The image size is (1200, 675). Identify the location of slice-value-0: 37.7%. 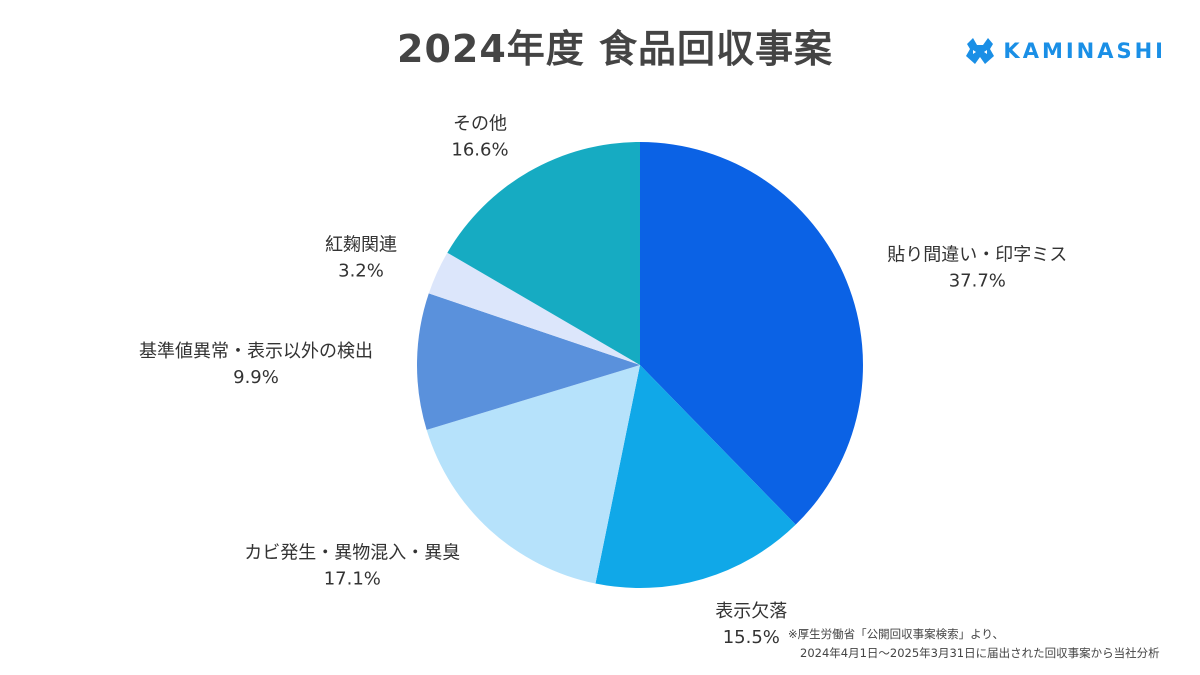
(977, 280).